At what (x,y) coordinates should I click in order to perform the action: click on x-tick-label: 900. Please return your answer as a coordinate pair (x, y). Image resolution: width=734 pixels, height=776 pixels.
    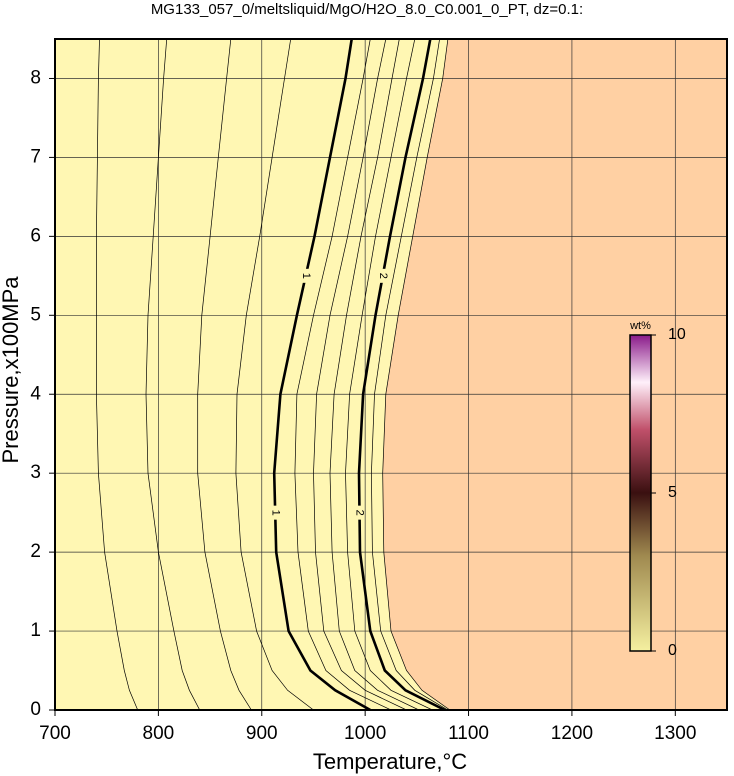
    Looking at the image, I should click on (262, 733).